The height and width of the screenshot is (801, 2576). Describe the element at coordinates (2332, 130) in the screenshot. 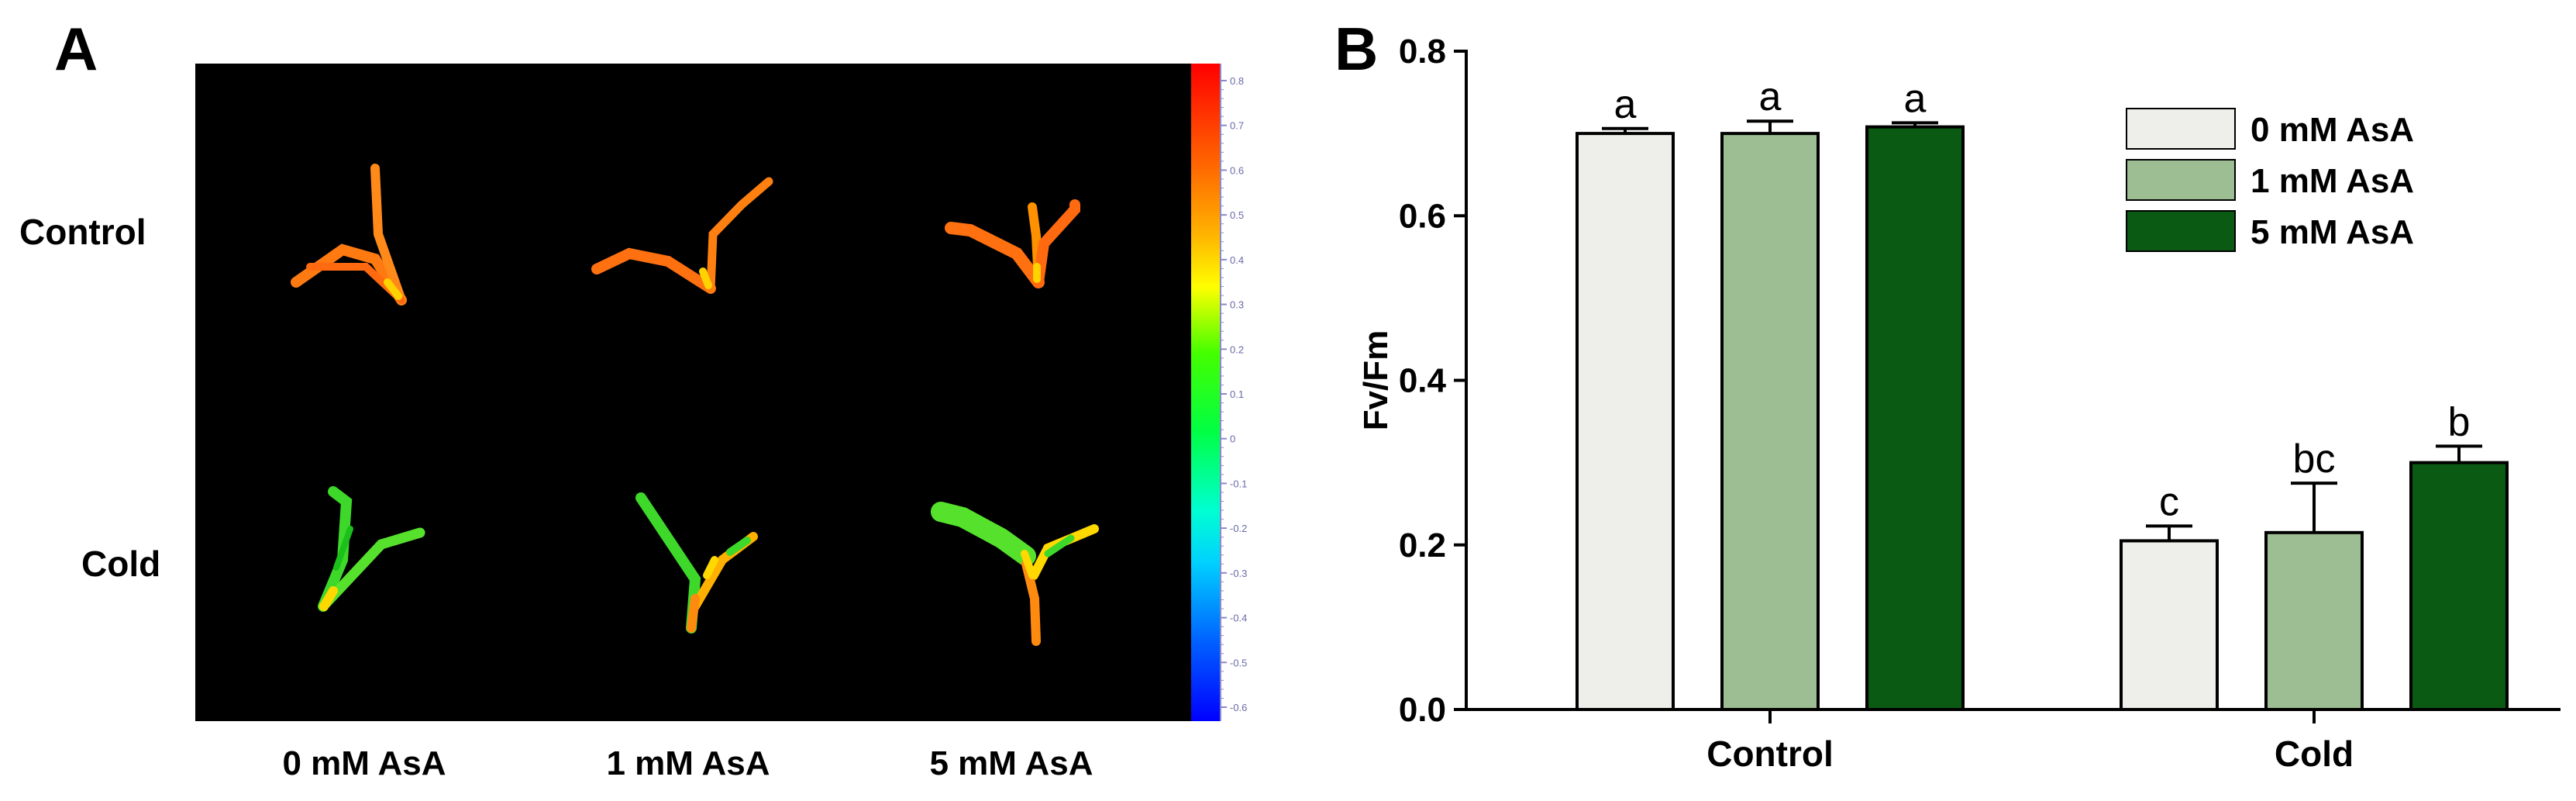

I see `legend-label: 0 mM AsA` at that location.